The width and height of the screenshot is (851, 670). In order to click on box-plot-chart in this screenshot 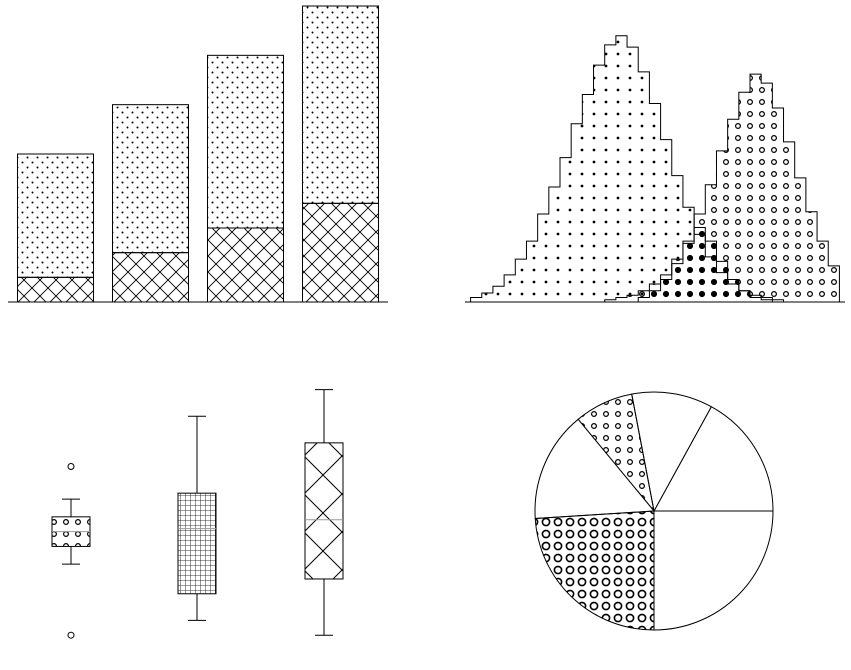, I will do `click(197, 514)`.